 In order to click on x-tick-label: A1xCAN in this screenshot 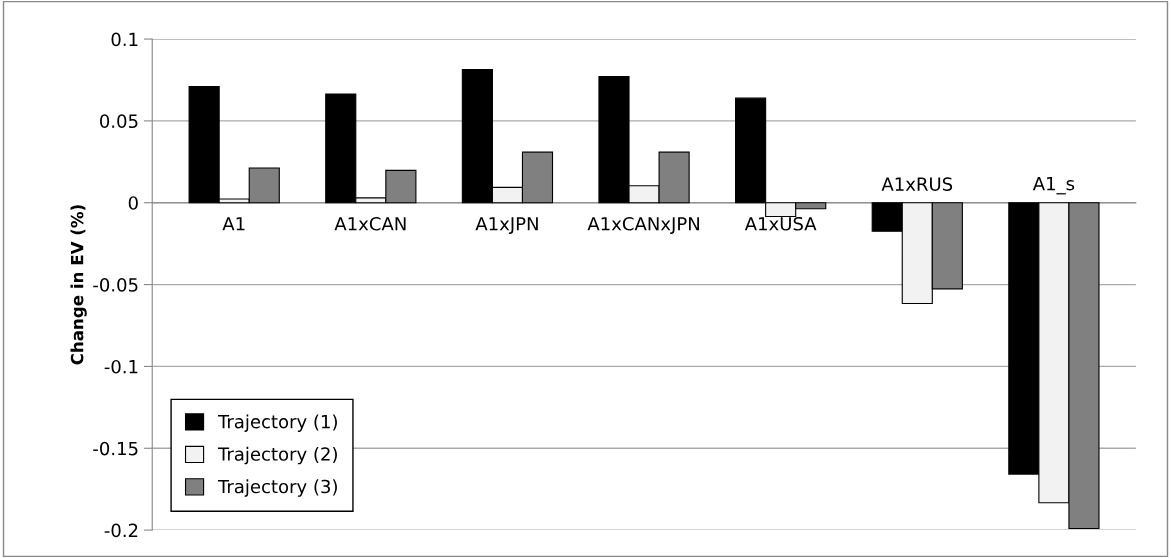, I will do `click(370, 223)`.